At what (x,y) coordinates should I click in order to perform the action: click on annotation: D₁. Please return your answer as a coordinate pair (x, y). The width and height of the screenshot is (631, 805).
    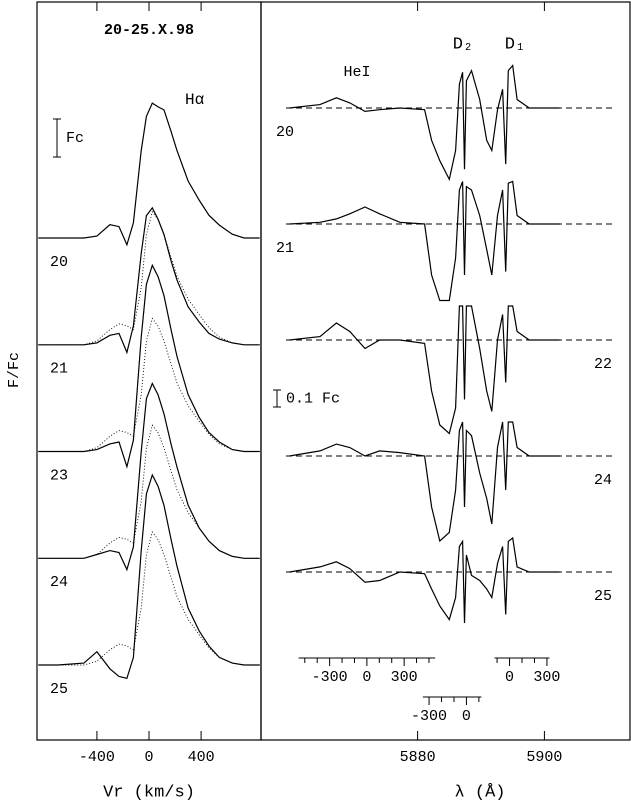
    Looking at the image, I should click on (515, 44).